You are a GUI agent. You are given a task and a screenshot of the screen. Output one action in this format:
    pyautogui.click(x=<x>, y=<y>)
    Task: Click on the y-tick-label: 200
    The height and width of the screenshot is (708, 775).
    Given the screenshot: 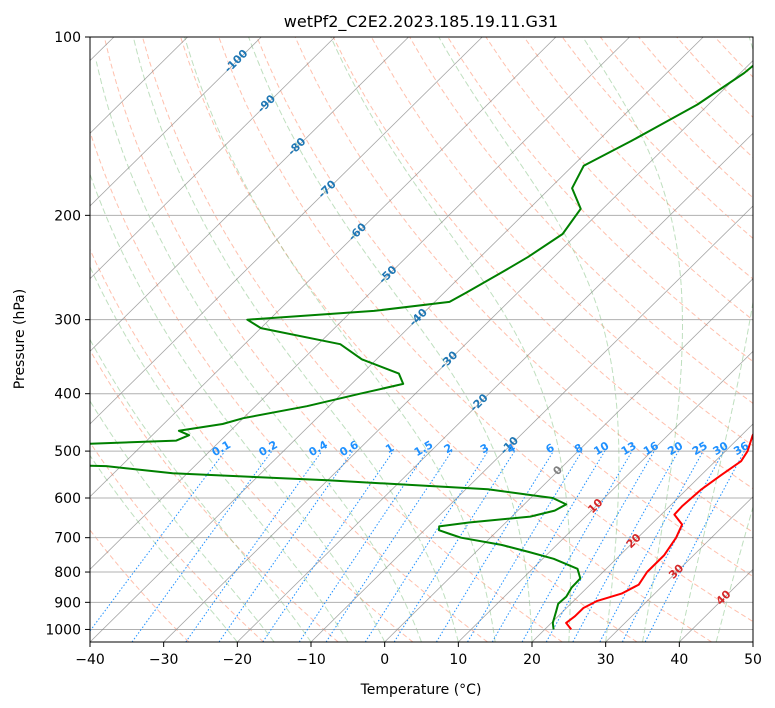 What is the action you would take?
    pyautogui.click(x=67, y=216)
    